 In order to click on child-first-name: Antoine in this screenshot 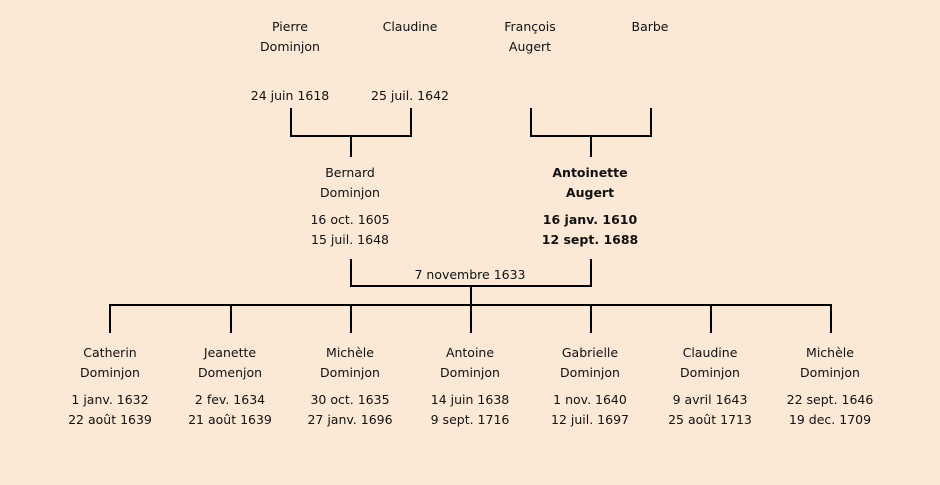, I will do `click(470, 352)`.